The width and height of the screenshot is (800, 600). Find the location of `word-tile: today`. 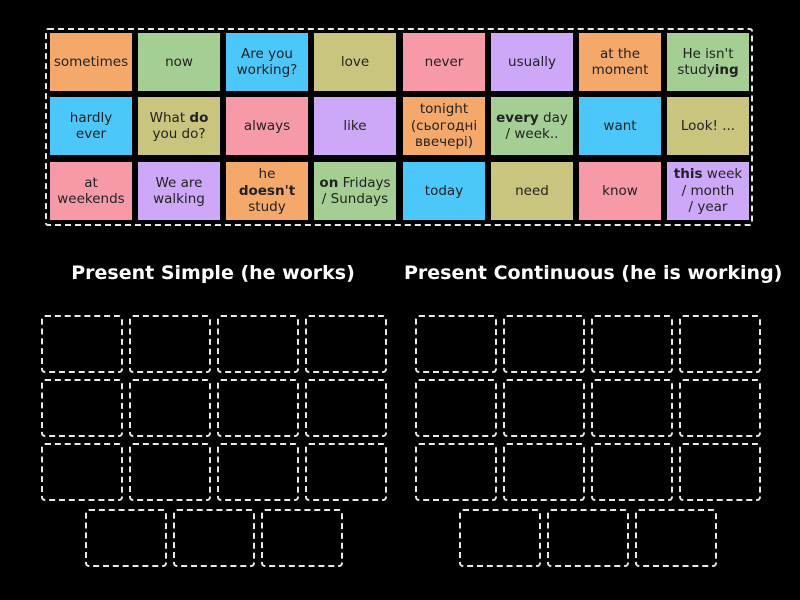

word-tile: today is located at coordinates (444, 191).